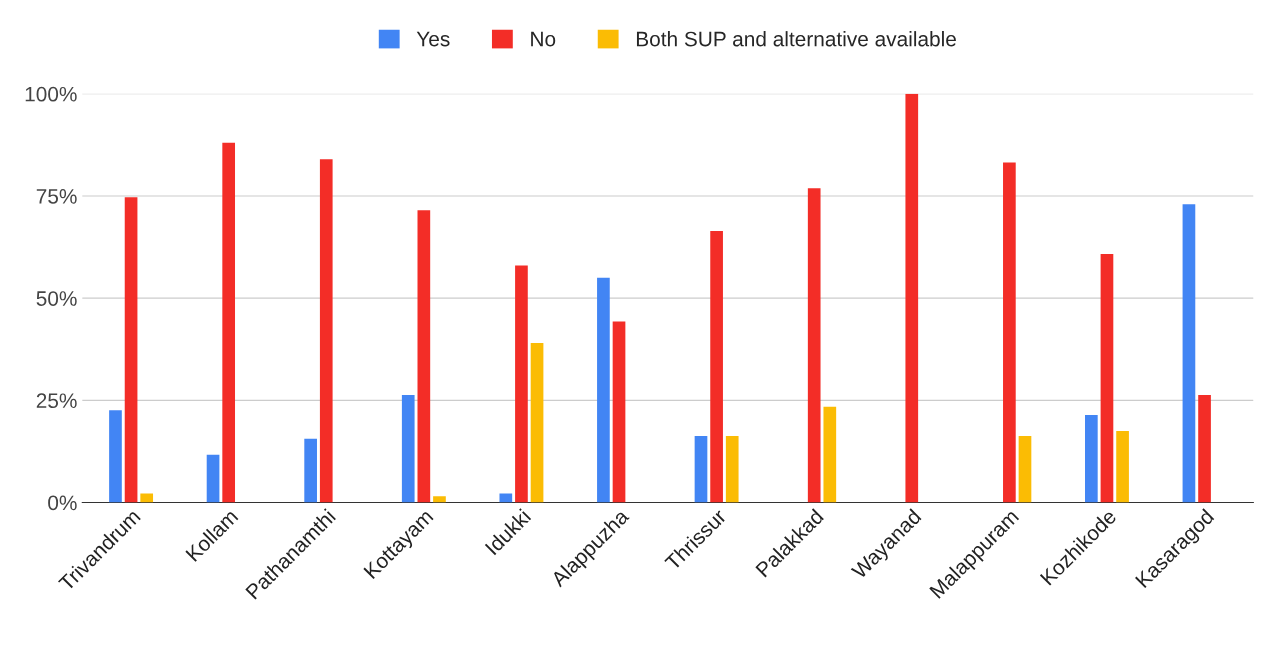 This screenshot has height=670, width=1266. Describe the element at coordinates (796, 39) in the screenshot. I see `legend-label: Both SUP and alternative available` at that location.